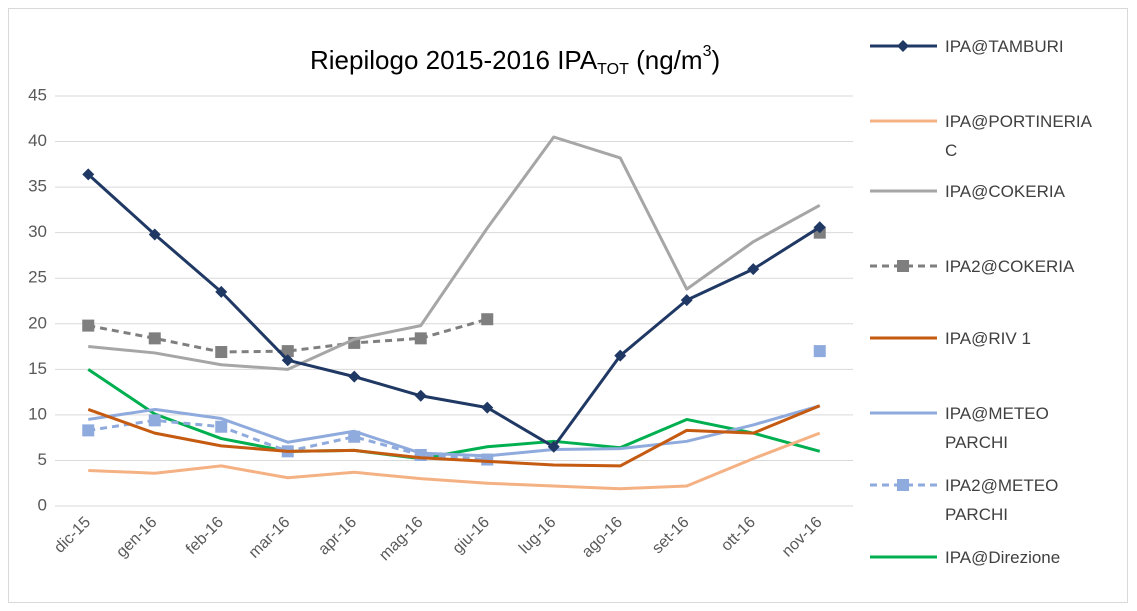 The width and height of the screenshot is (1137, 611). What do you see at coordinates (738, 534) in the screenshot?
I see `x-tick-label: ott-16` at bounding box center [738, 534].